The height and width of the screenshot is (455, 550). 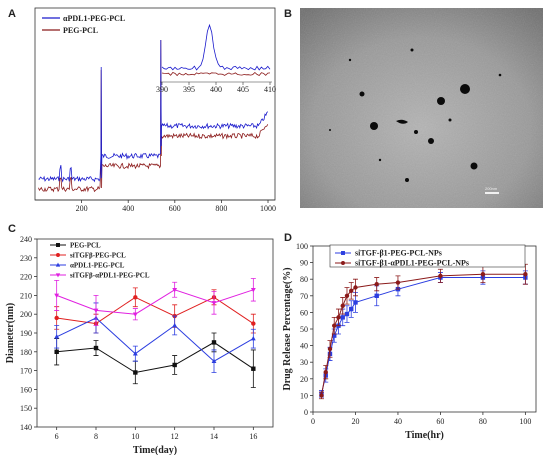 What do you see at coordinates (525, 421) in the screenshot?
I see `x-tick-label: 100` at bounding box center [525, 421].